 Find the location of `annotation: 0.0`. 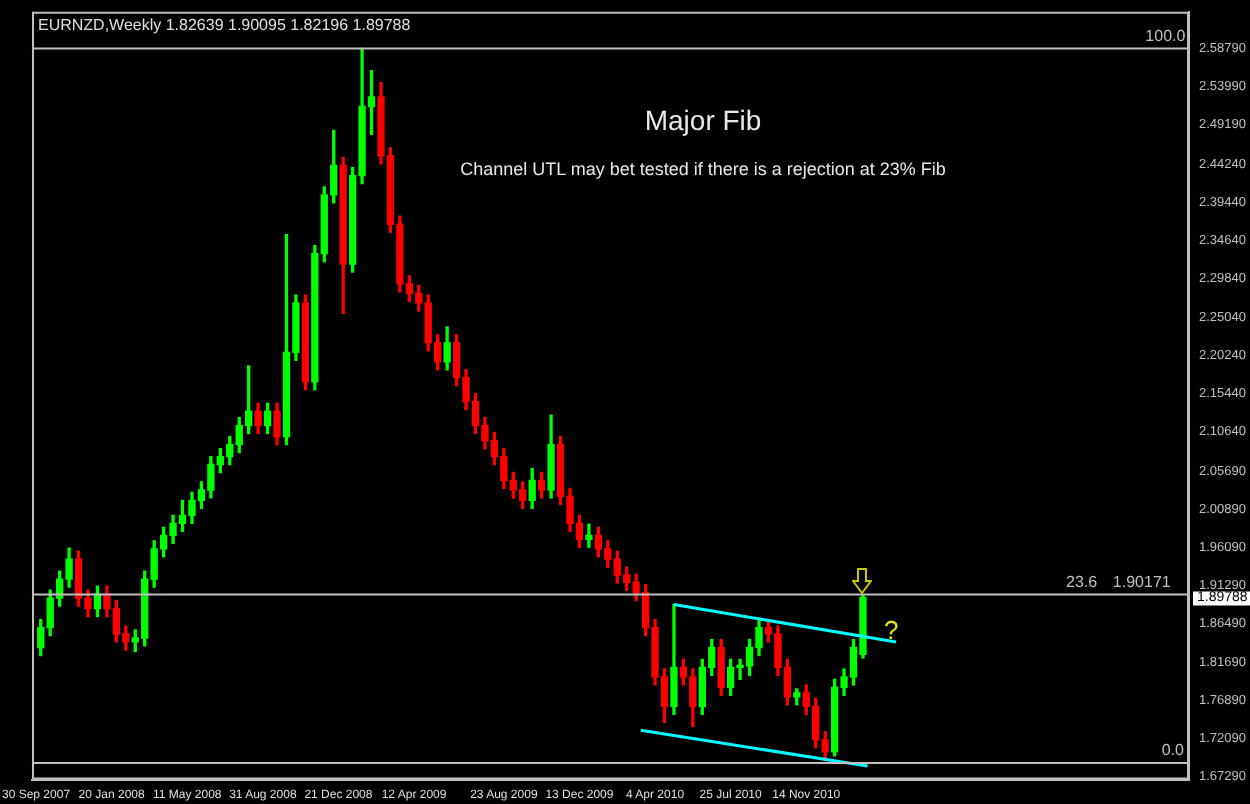

annotation: 0.0 is located at coordinates (1173, 750).